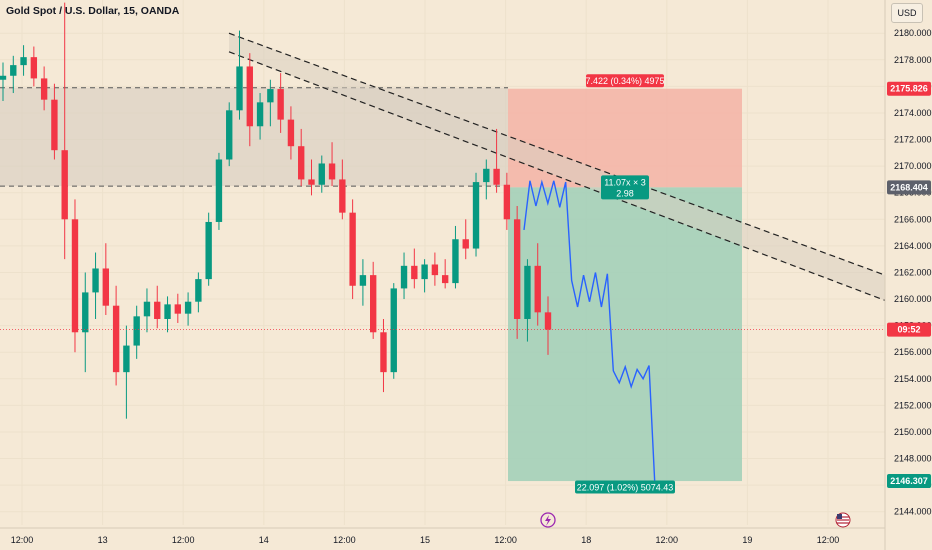 The image size is (932, 550). I want to click on take-profit-zone, so click(625, 334).